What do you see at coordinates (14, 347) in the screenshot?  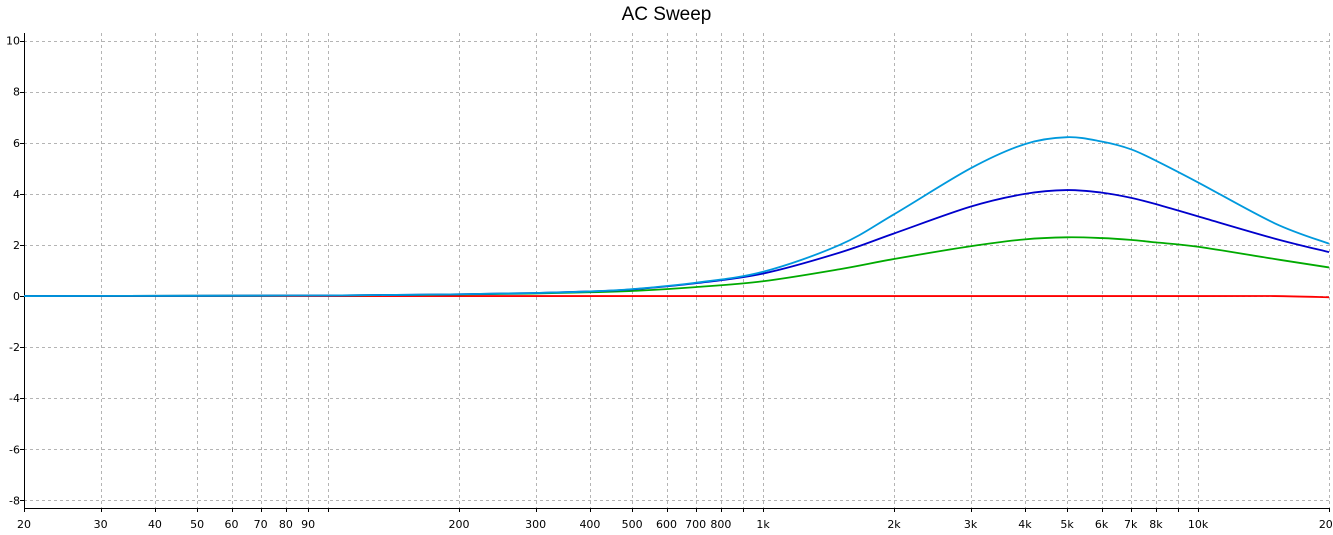 I see `y-tick-label: -2` at bounding box center [14, 347].